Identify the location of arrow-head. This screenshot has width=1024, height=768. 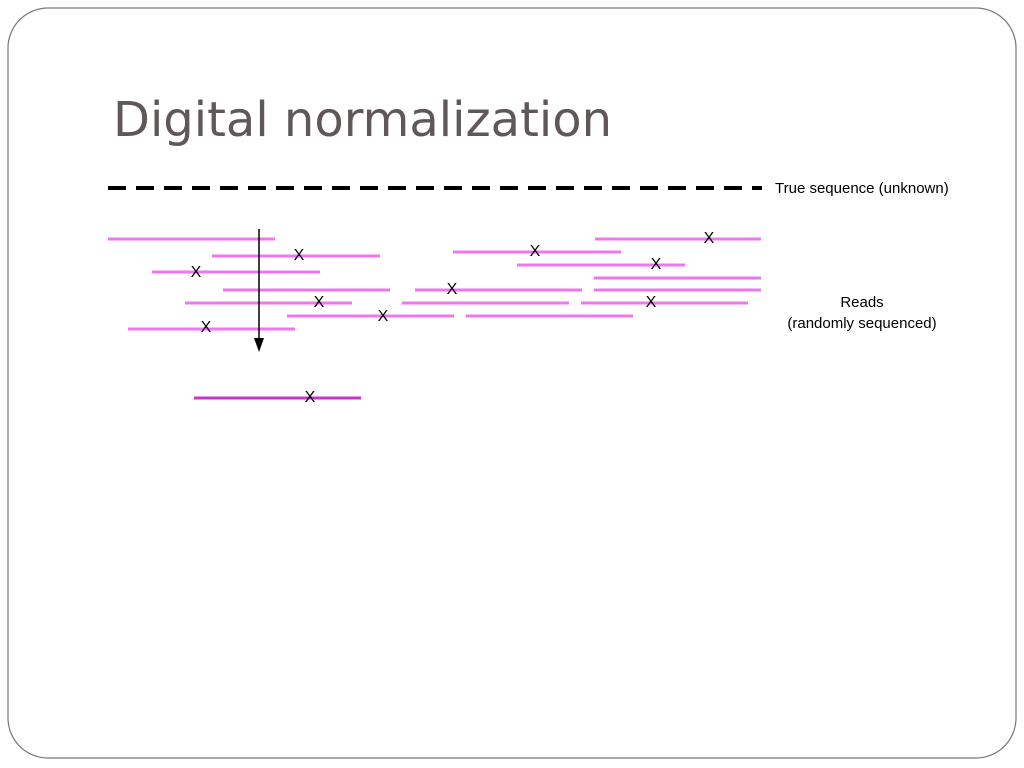
(259, 345).